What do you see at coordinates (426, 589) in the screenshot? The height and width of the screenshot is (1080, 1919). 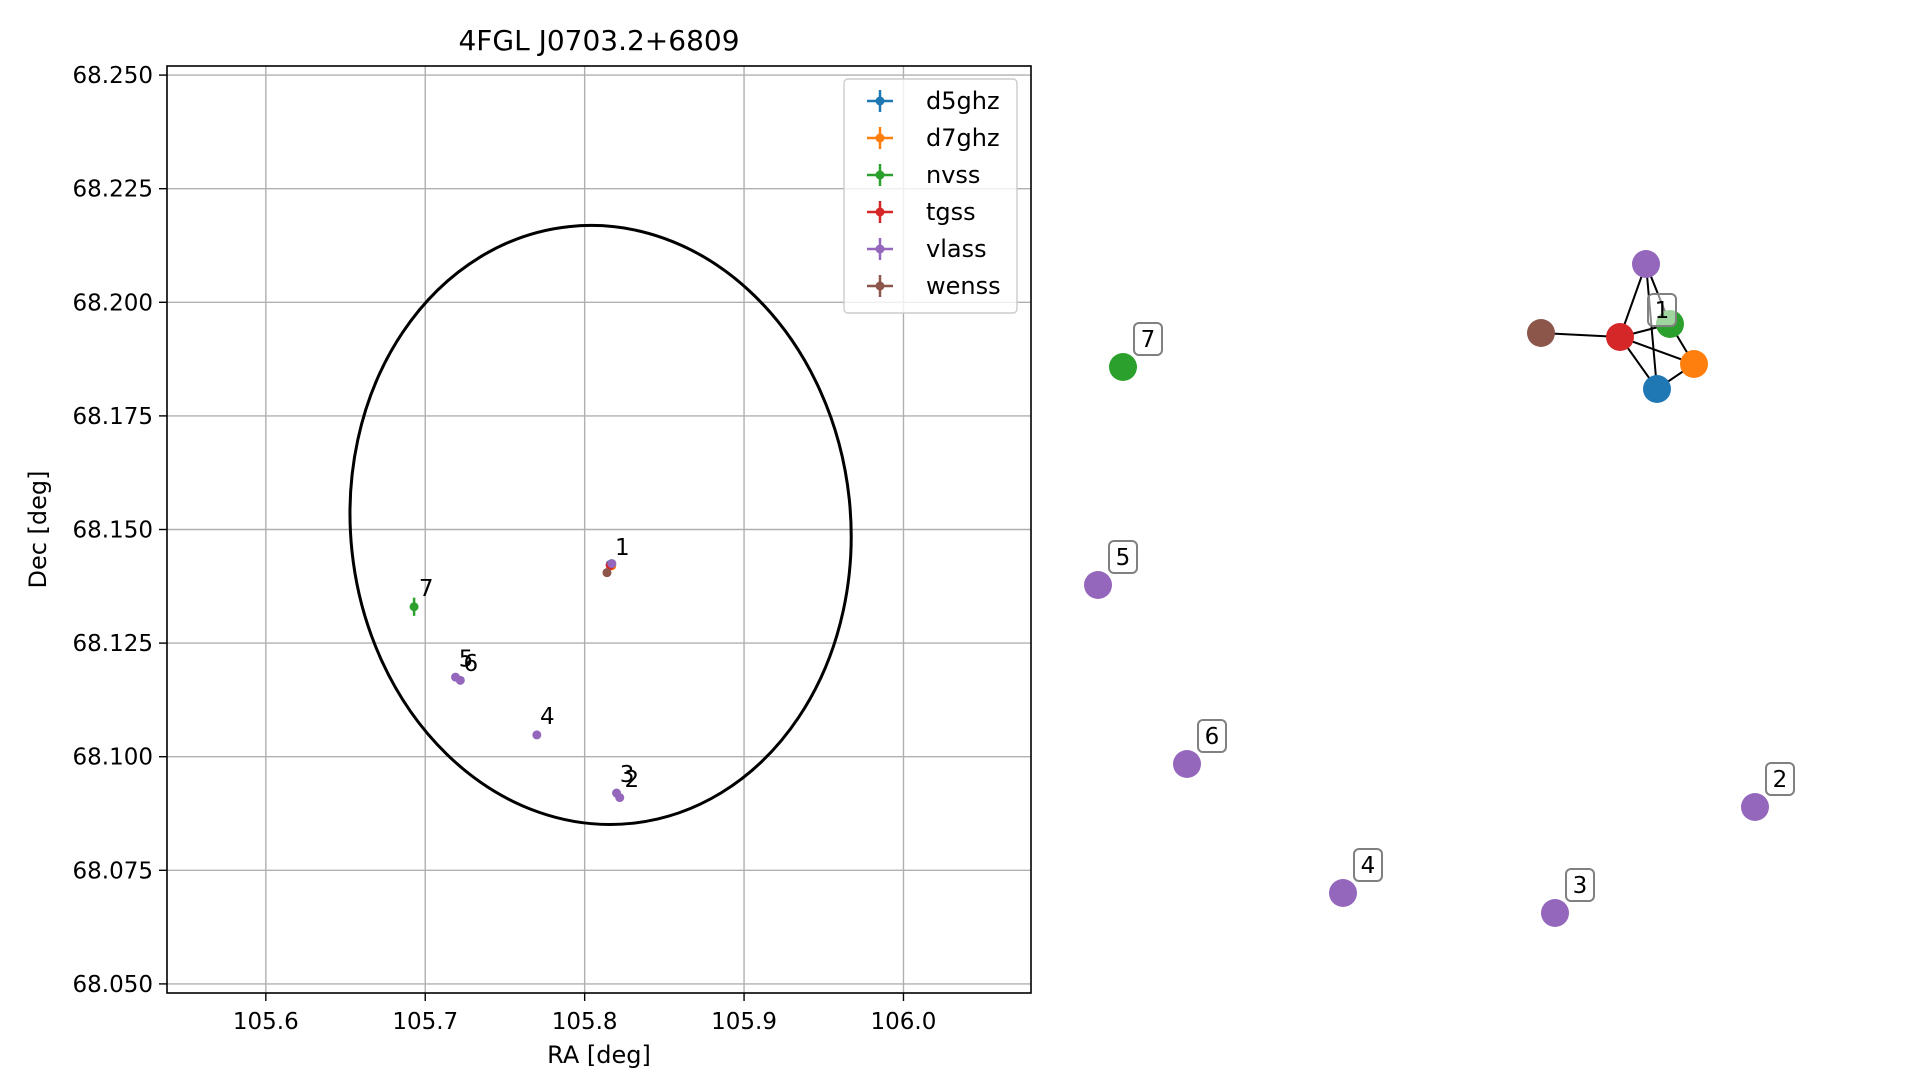 I see `point-annotation: 7` at bounding box center [426, 589].